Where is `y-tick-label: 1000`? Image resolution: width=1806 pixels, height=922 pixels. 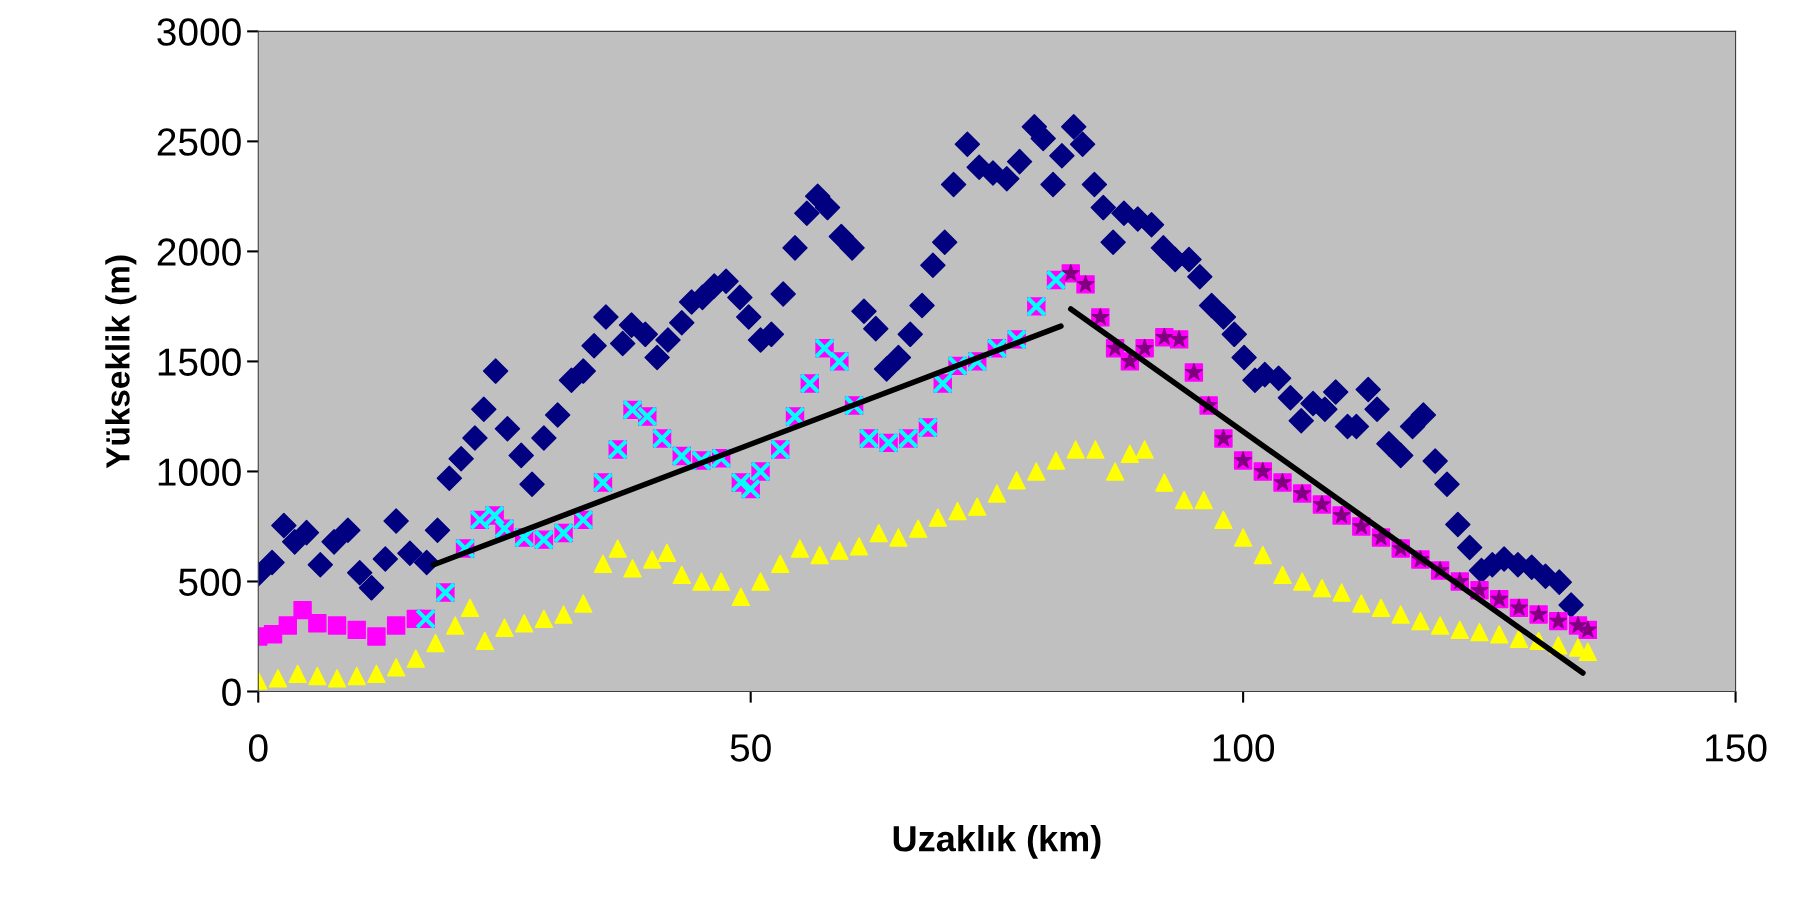 y-tick-label: 1000 is located at coordinates (199, 472).